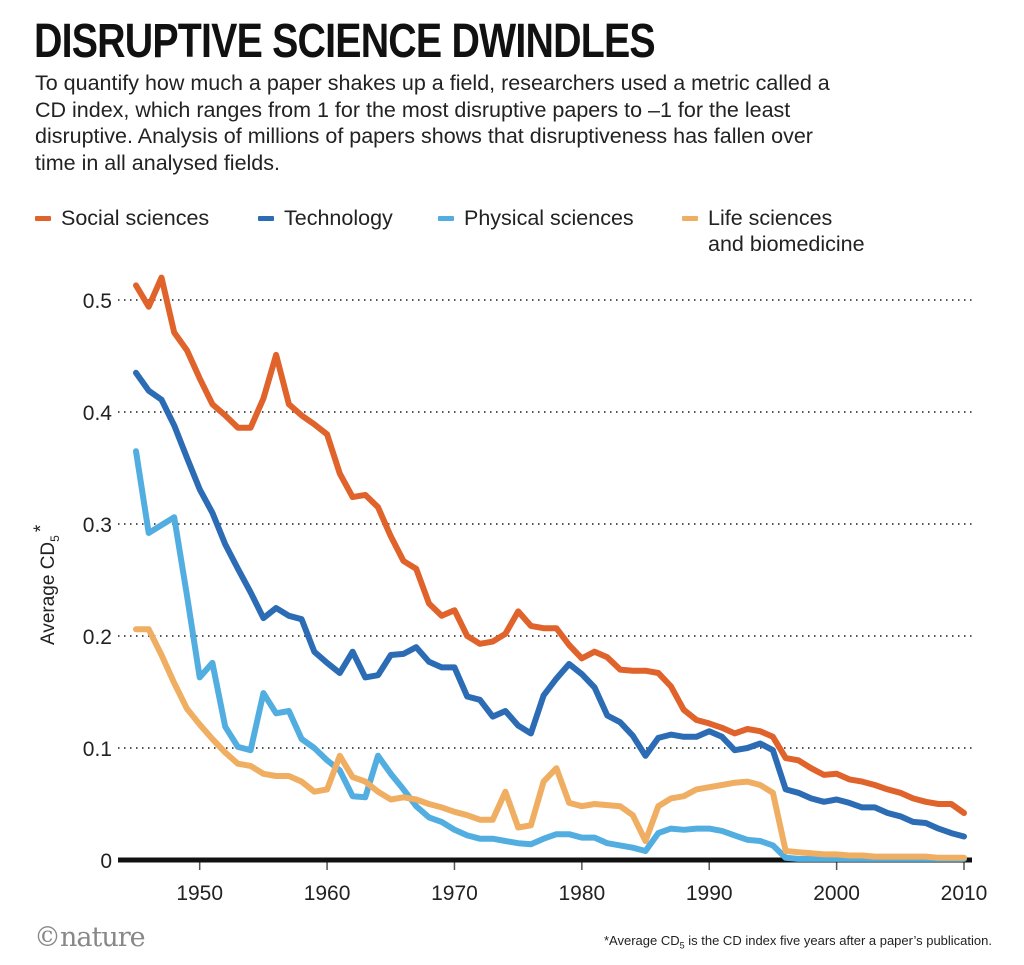 Image resolution: width=1024 pixels, height=965 pixels. I want to click on y-tick-label: 0.2, so click(97, 637).